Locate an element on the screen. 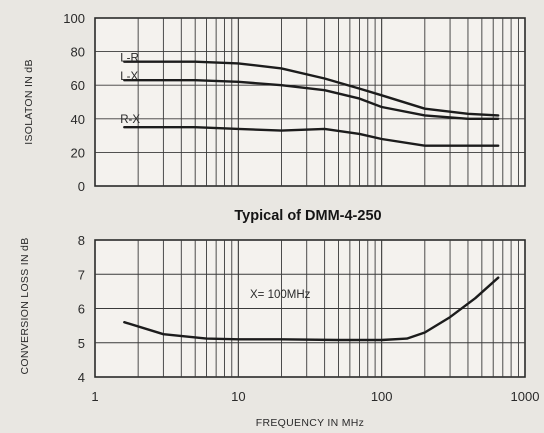 This screenshot has height=433, width=544. isolation-series-l-x-line is located at coordinates (311, 99).